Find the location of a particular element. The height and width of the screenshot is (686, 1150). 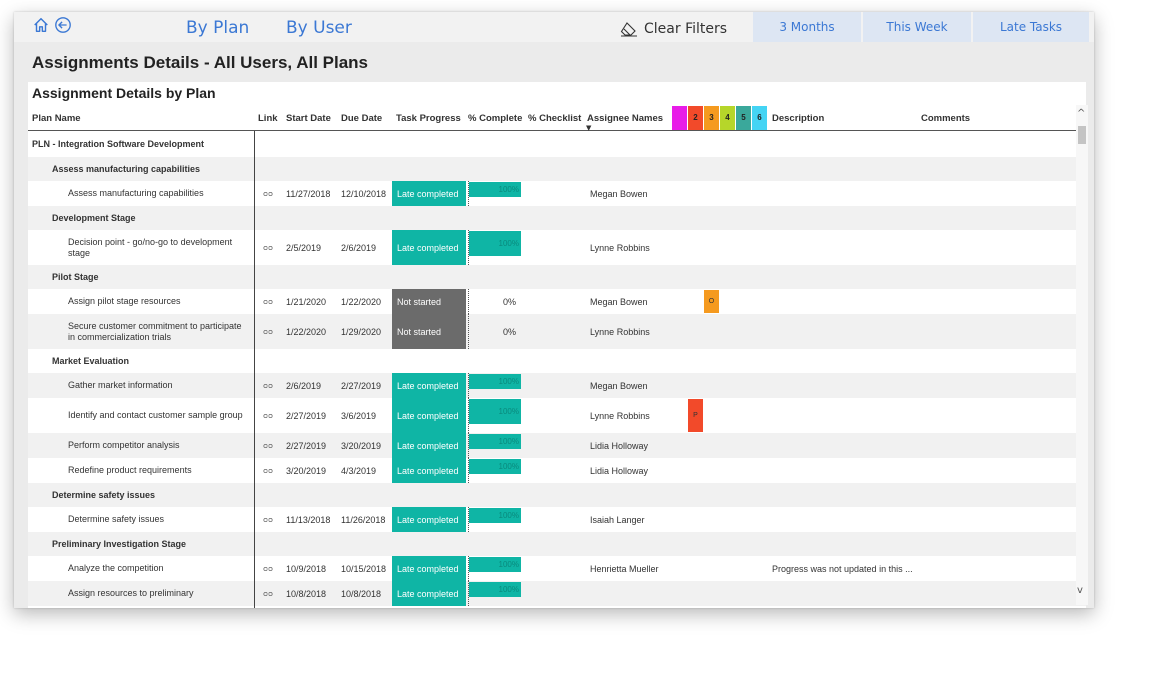

group-row: Development Stage is located at coordinates (557, 218).